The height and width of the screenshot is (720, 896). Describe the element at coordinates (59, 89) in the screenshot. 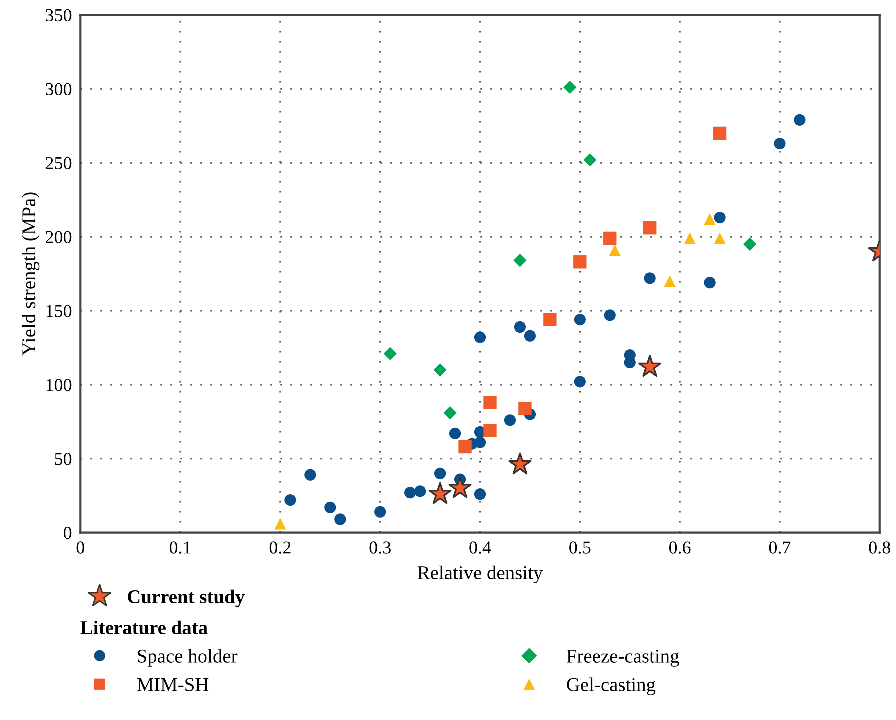

I see `y-tick-label: 300` at that location.